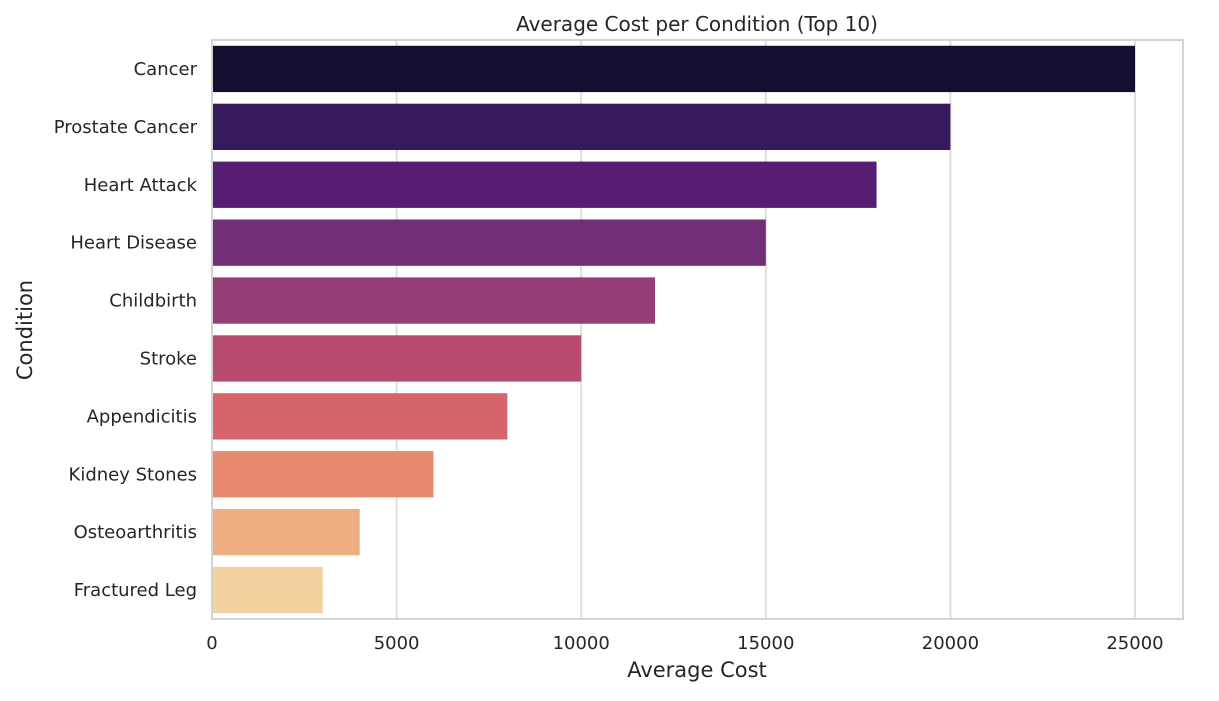 The width and height of the screenshot is (1219, 701). I want to click on x-tick-label: 10000, so click(581, 643).